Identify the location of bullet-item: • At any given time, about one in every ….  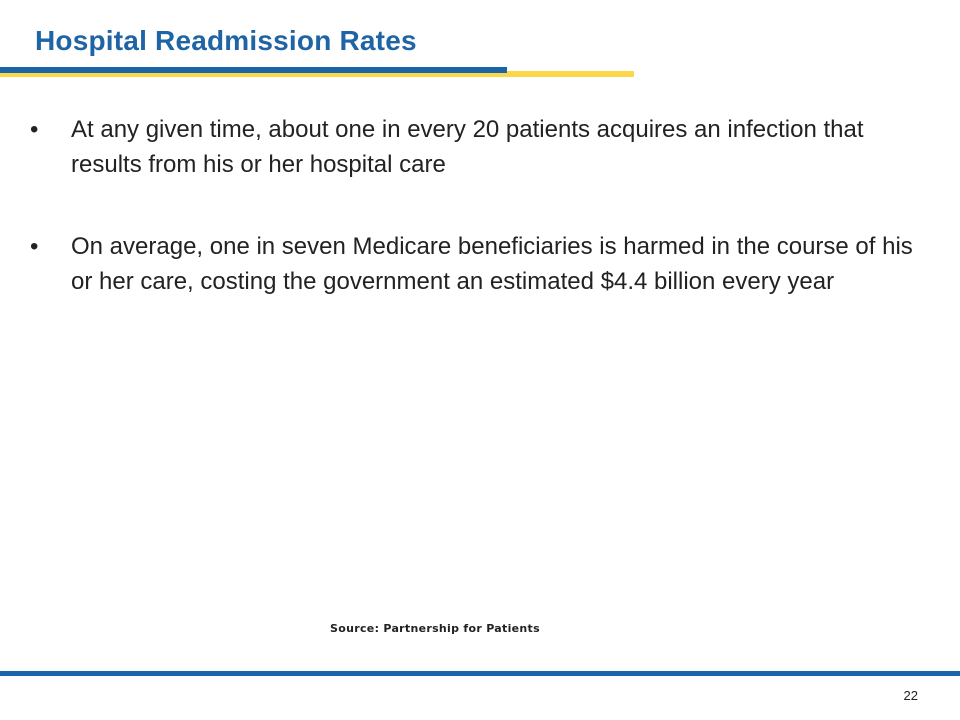
(478, 147).